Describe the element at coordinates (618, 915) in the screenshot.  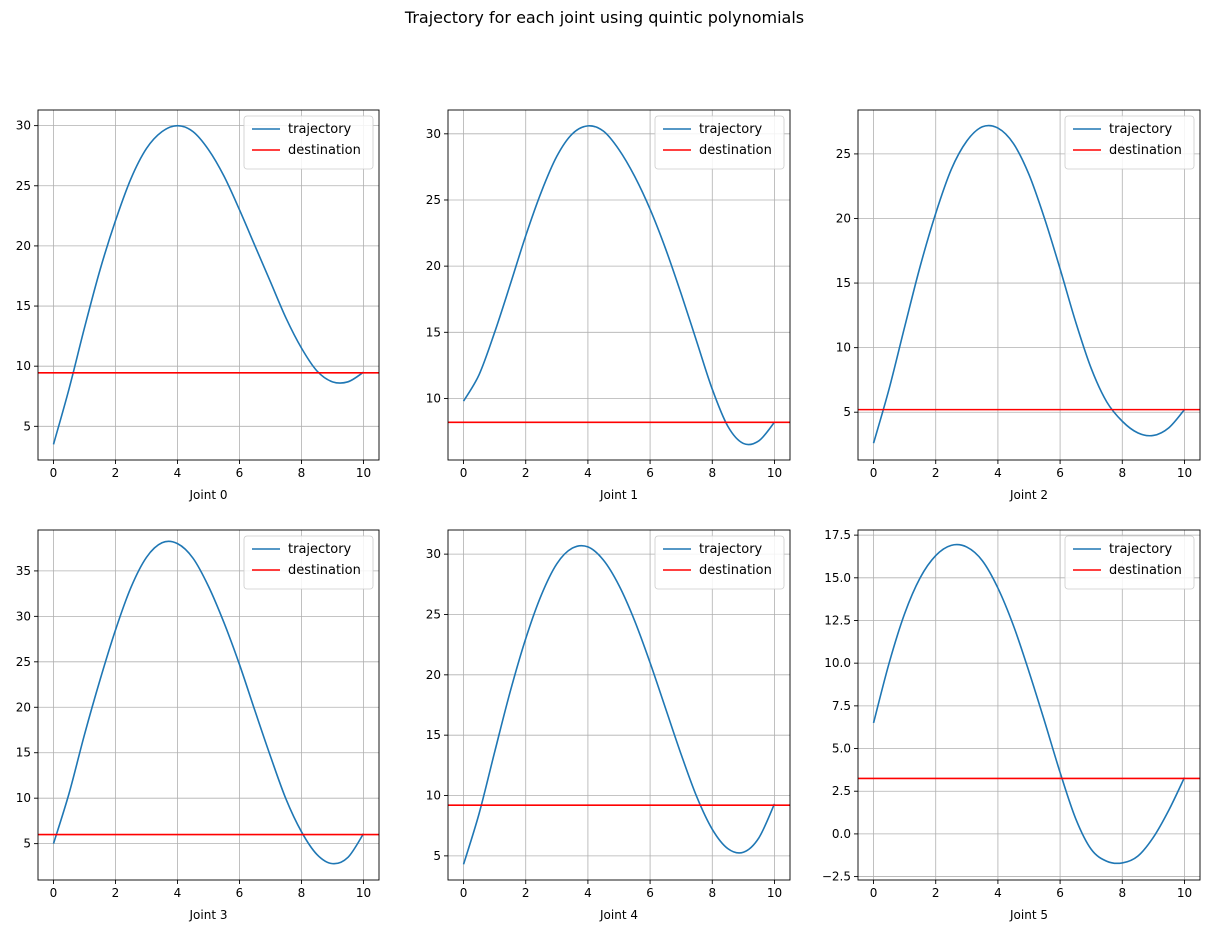
I see `x-axis-label: Joint 4` at that location.